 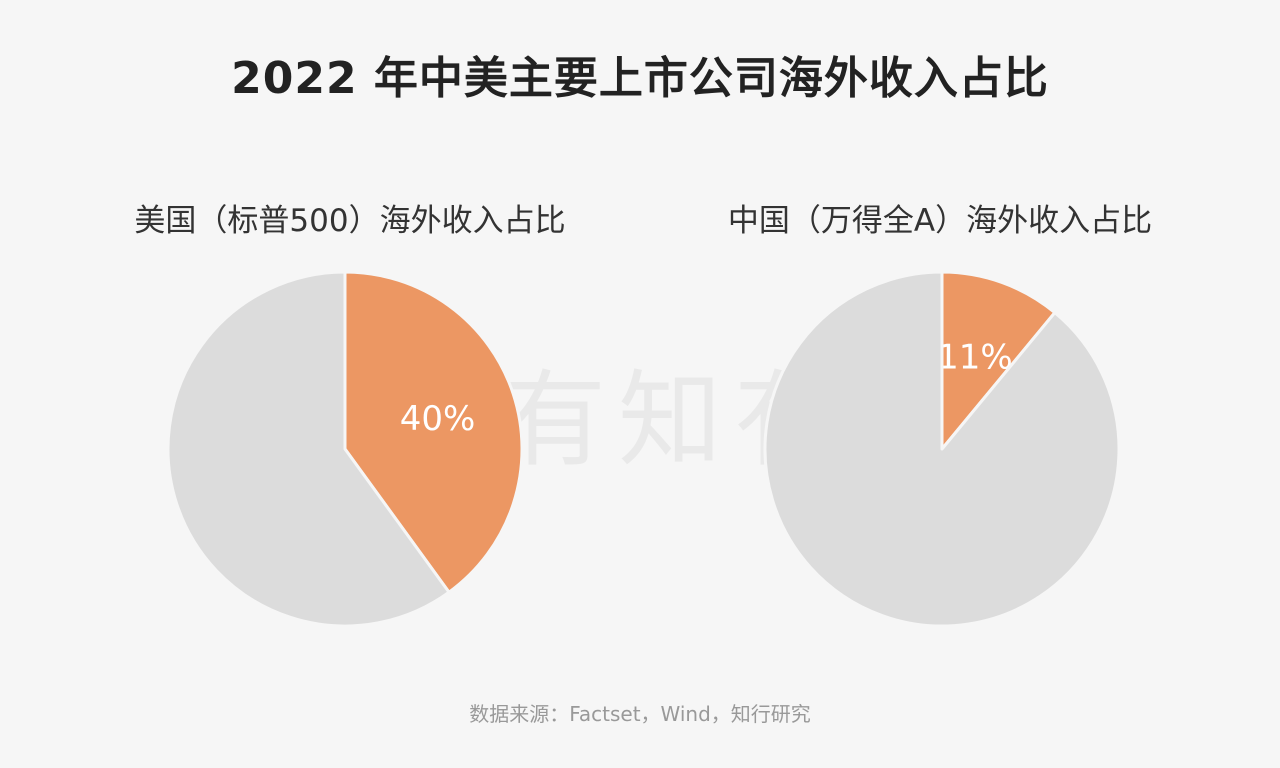 What do you see at coordinates (640, 714) in the screenshot?
I see `source-note: 数据来源：Factset，Wind，知行研究` at bounding box center [640, 714].